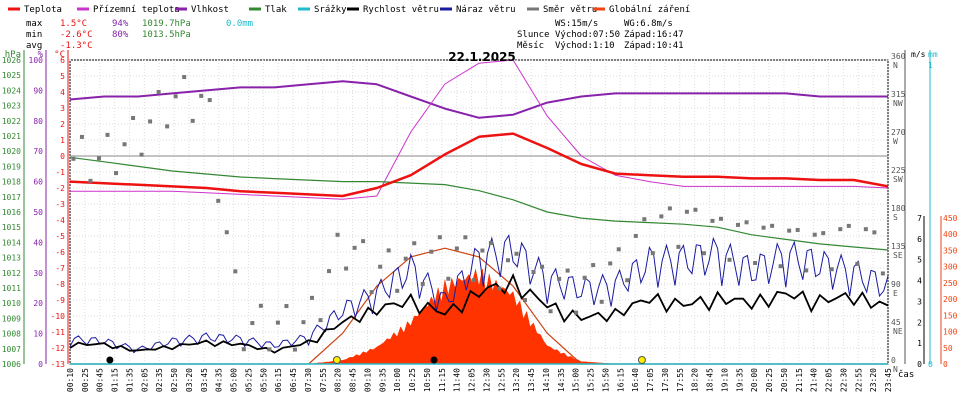 The width and height of the screenshot is (966, 400). I want to click on legend-label: Směr větru, so click(570, 10).